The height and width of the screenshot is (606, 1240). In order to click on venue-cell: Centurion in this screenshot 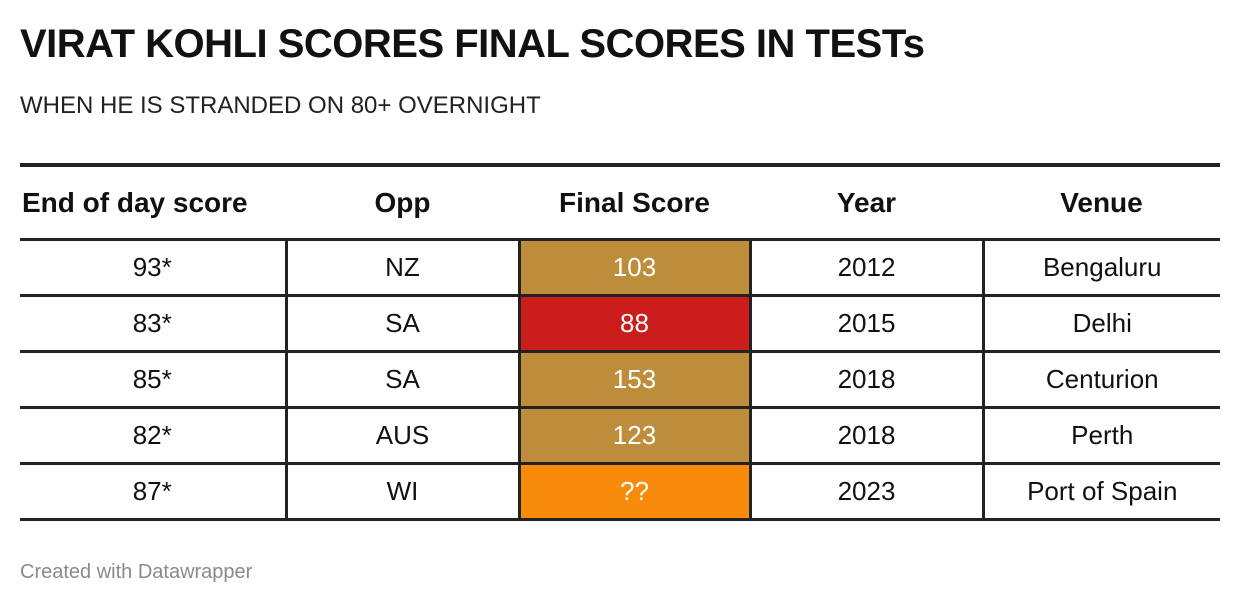, I will do `click(1101, 380)`.